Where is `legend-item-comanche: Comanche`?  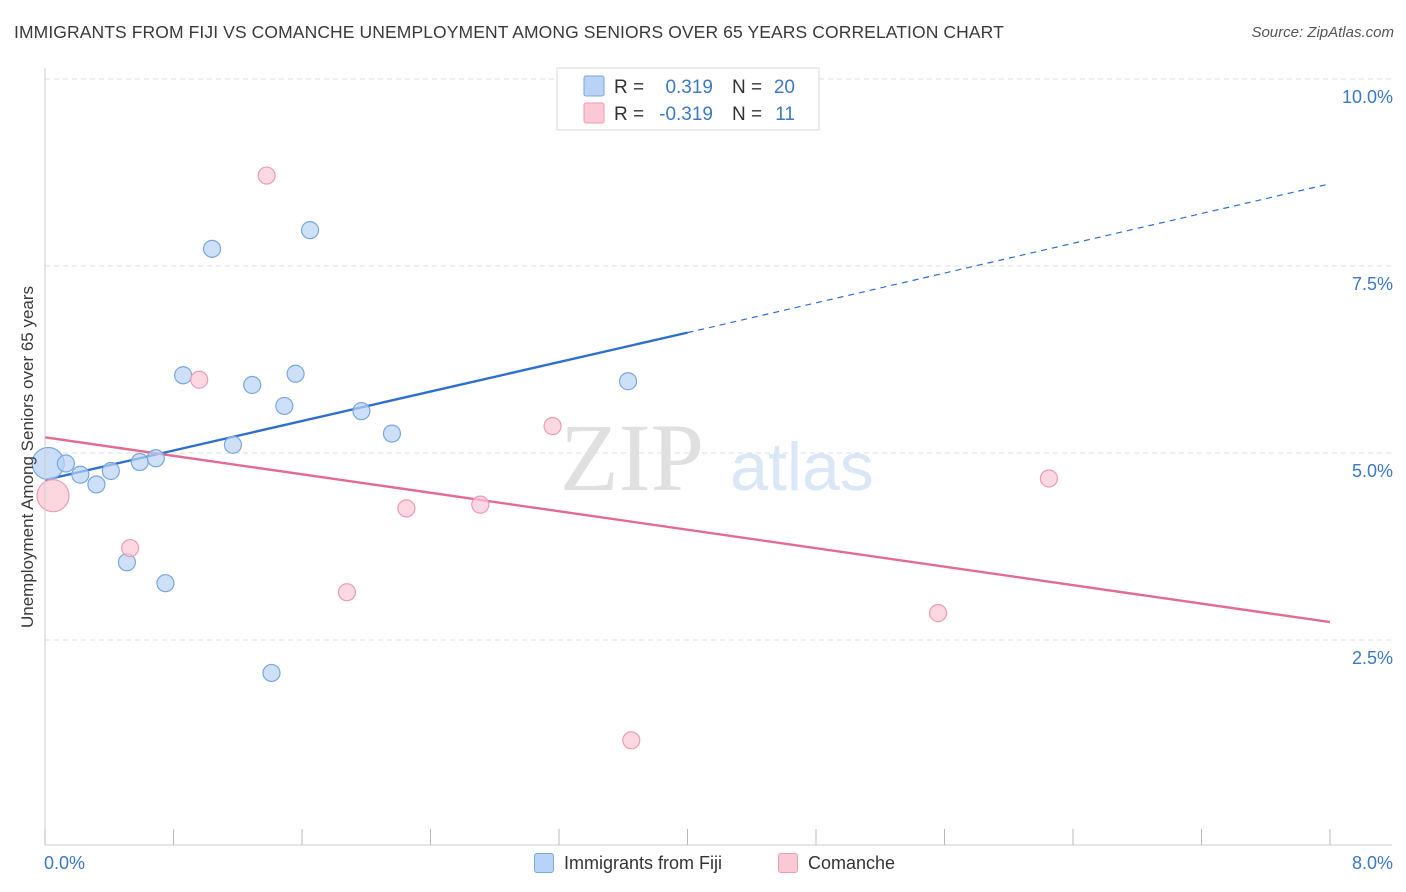 legend-item-comanche: Comanche is located at coordinates (836, 863).